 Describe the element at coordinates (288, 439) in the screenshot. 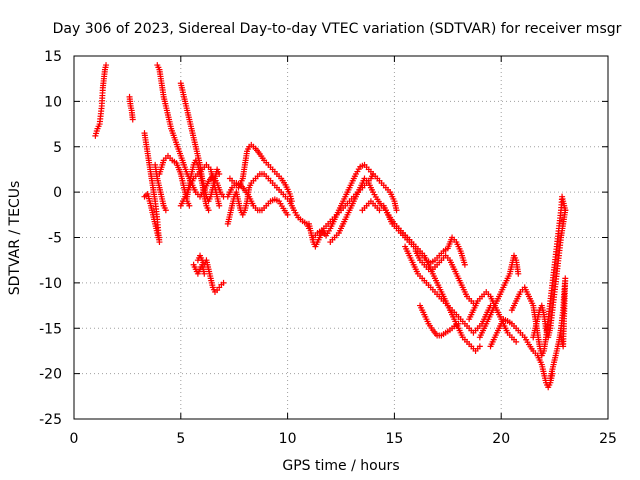

I see `x-tick-label: 10` at that location.